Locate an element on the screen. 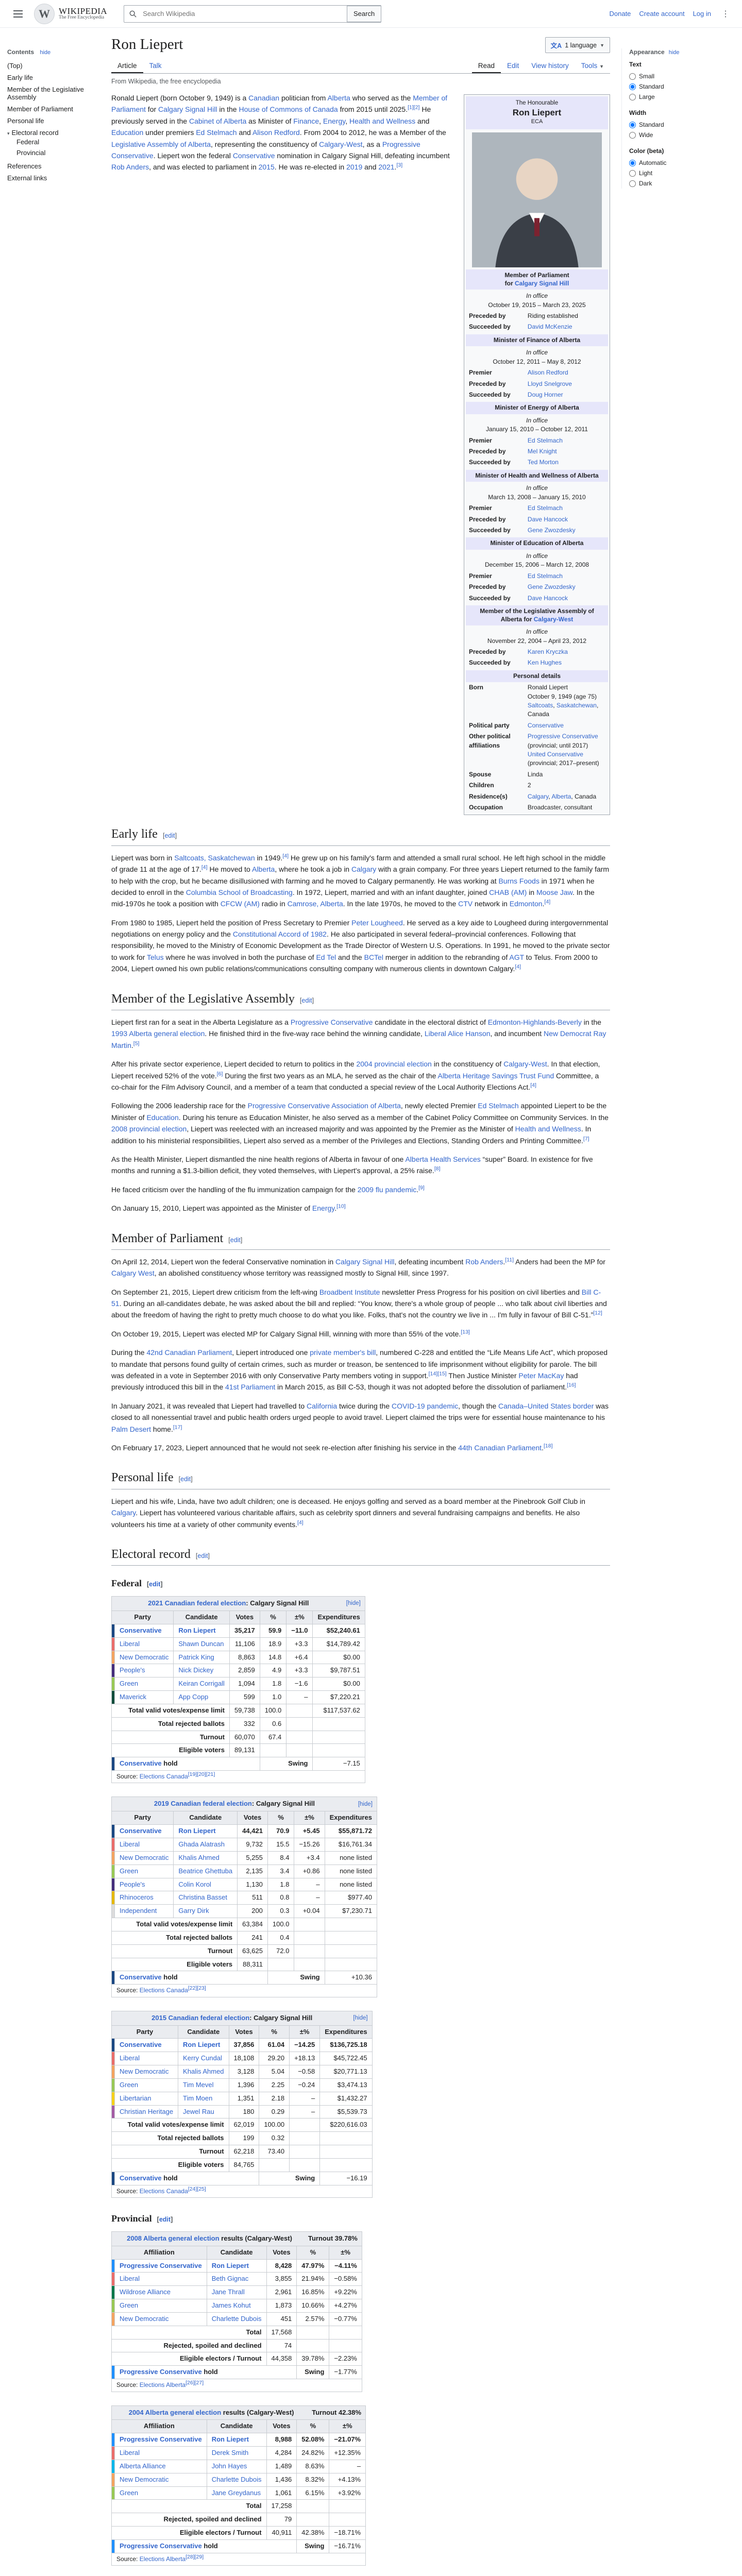 The width and height of the screenshot is (742, 2576). wiki-link: Doug Horner is located at coordinates (545, 395).